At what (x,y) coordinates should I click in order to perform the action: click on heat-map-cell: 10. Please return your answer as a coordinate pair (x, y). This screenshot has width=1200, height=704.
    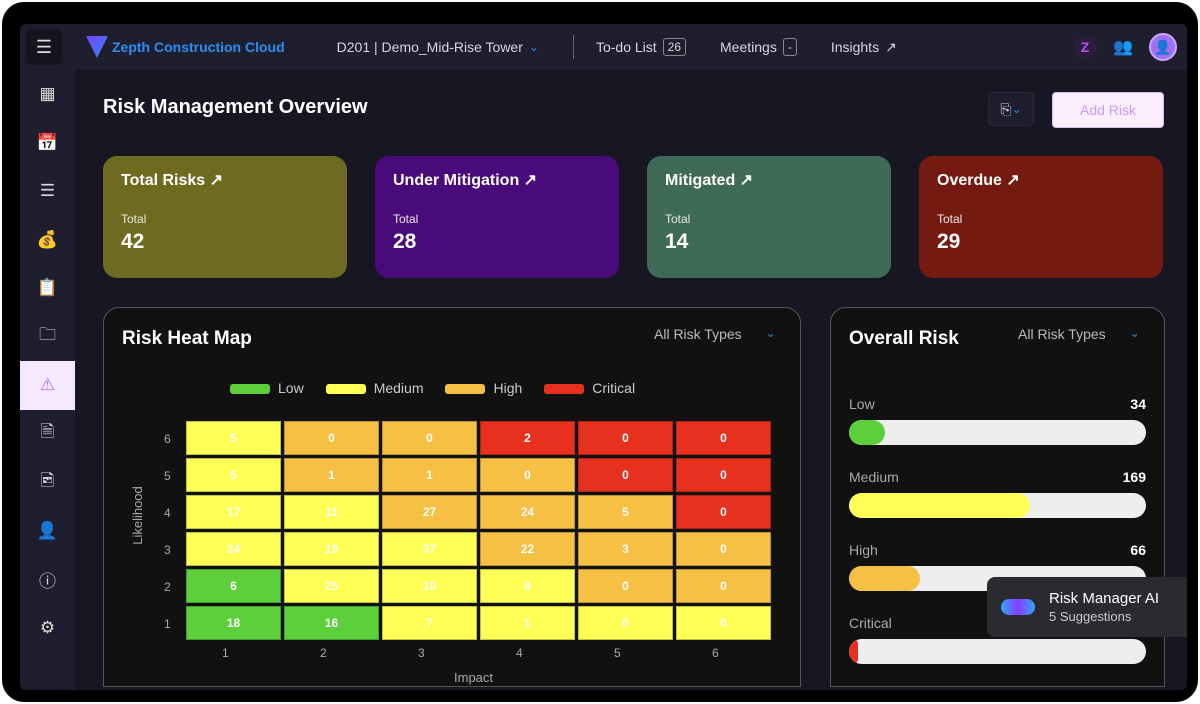
    Looking at the image, I should click on (429, 586).